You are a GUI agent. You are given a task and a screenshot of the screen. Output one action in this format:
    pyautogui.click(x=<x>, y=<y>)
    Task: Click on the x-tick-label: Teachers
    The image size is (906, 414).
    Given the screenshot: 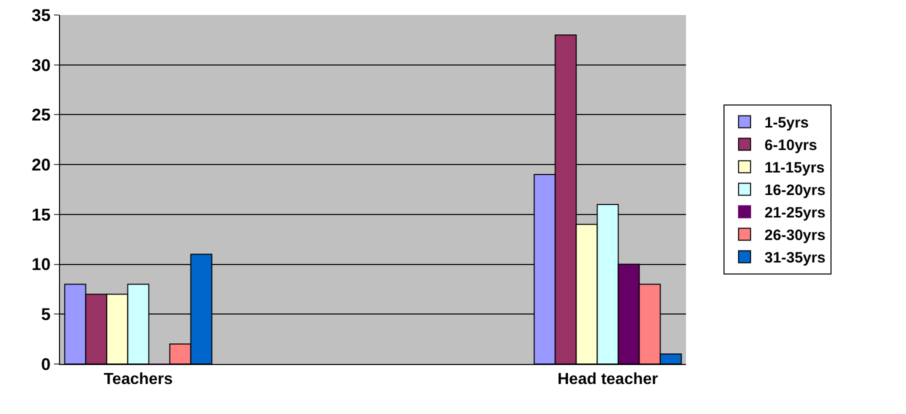 What is the action you would take?
    pyautogui.click(x=138, y=379)
    